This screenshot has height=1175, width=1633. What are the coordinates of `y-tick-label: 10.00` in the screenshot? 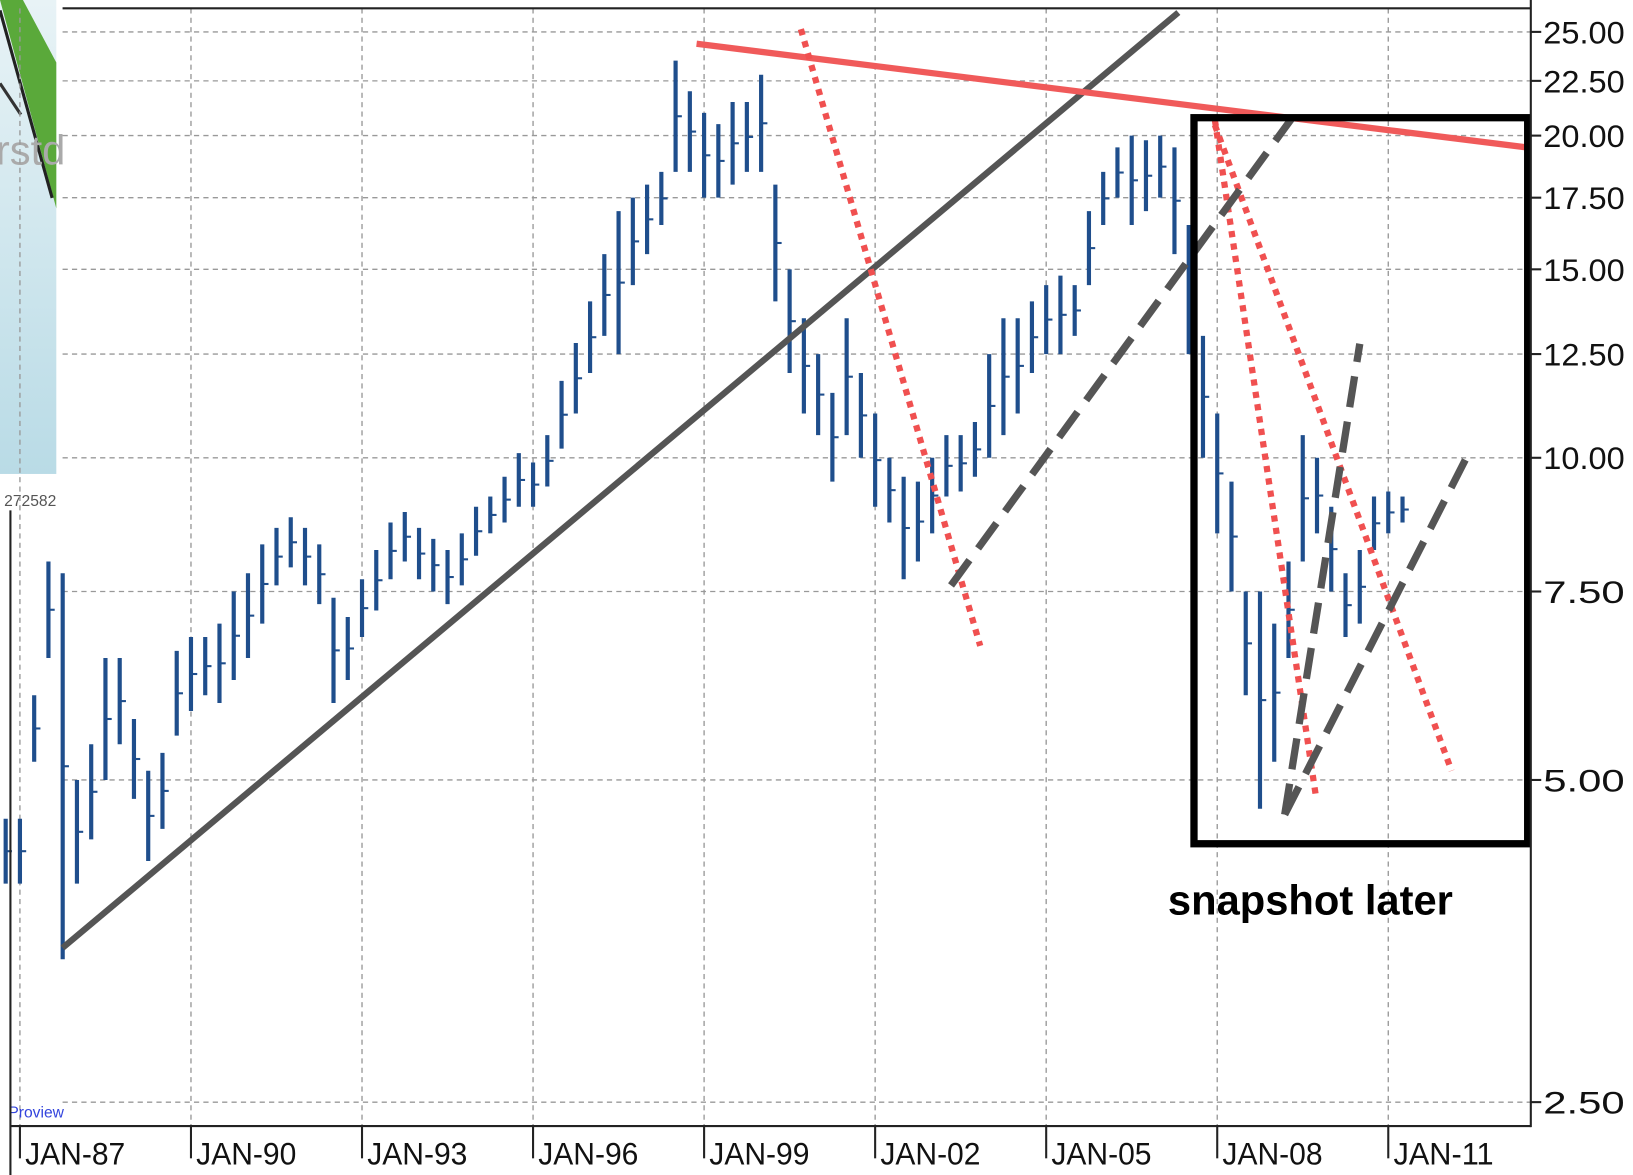 It's located at (1583, 458).